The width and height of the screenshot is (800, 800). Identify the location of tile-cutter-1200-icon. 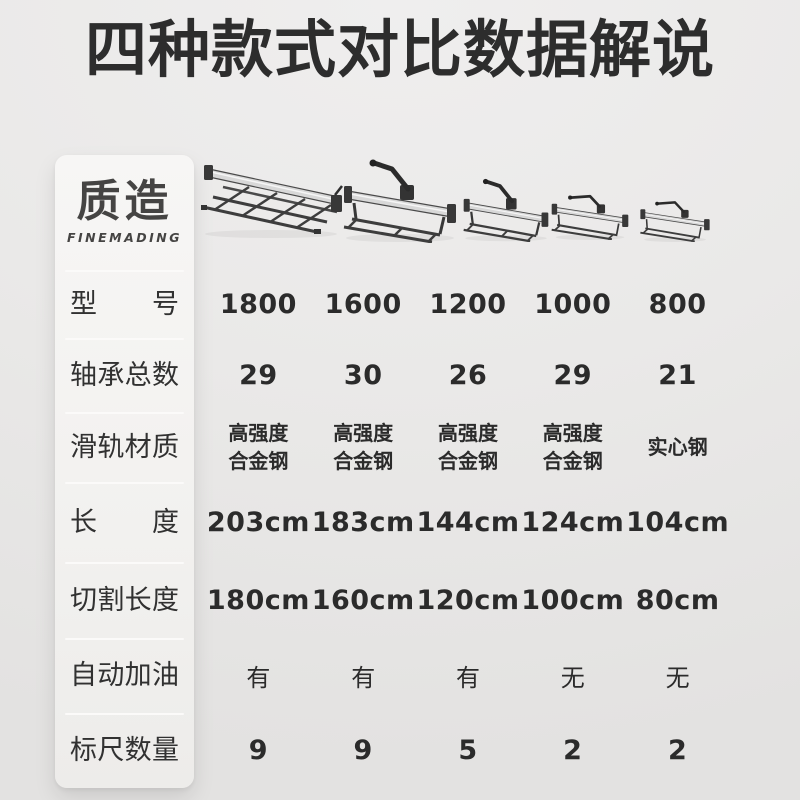
(506, 210).